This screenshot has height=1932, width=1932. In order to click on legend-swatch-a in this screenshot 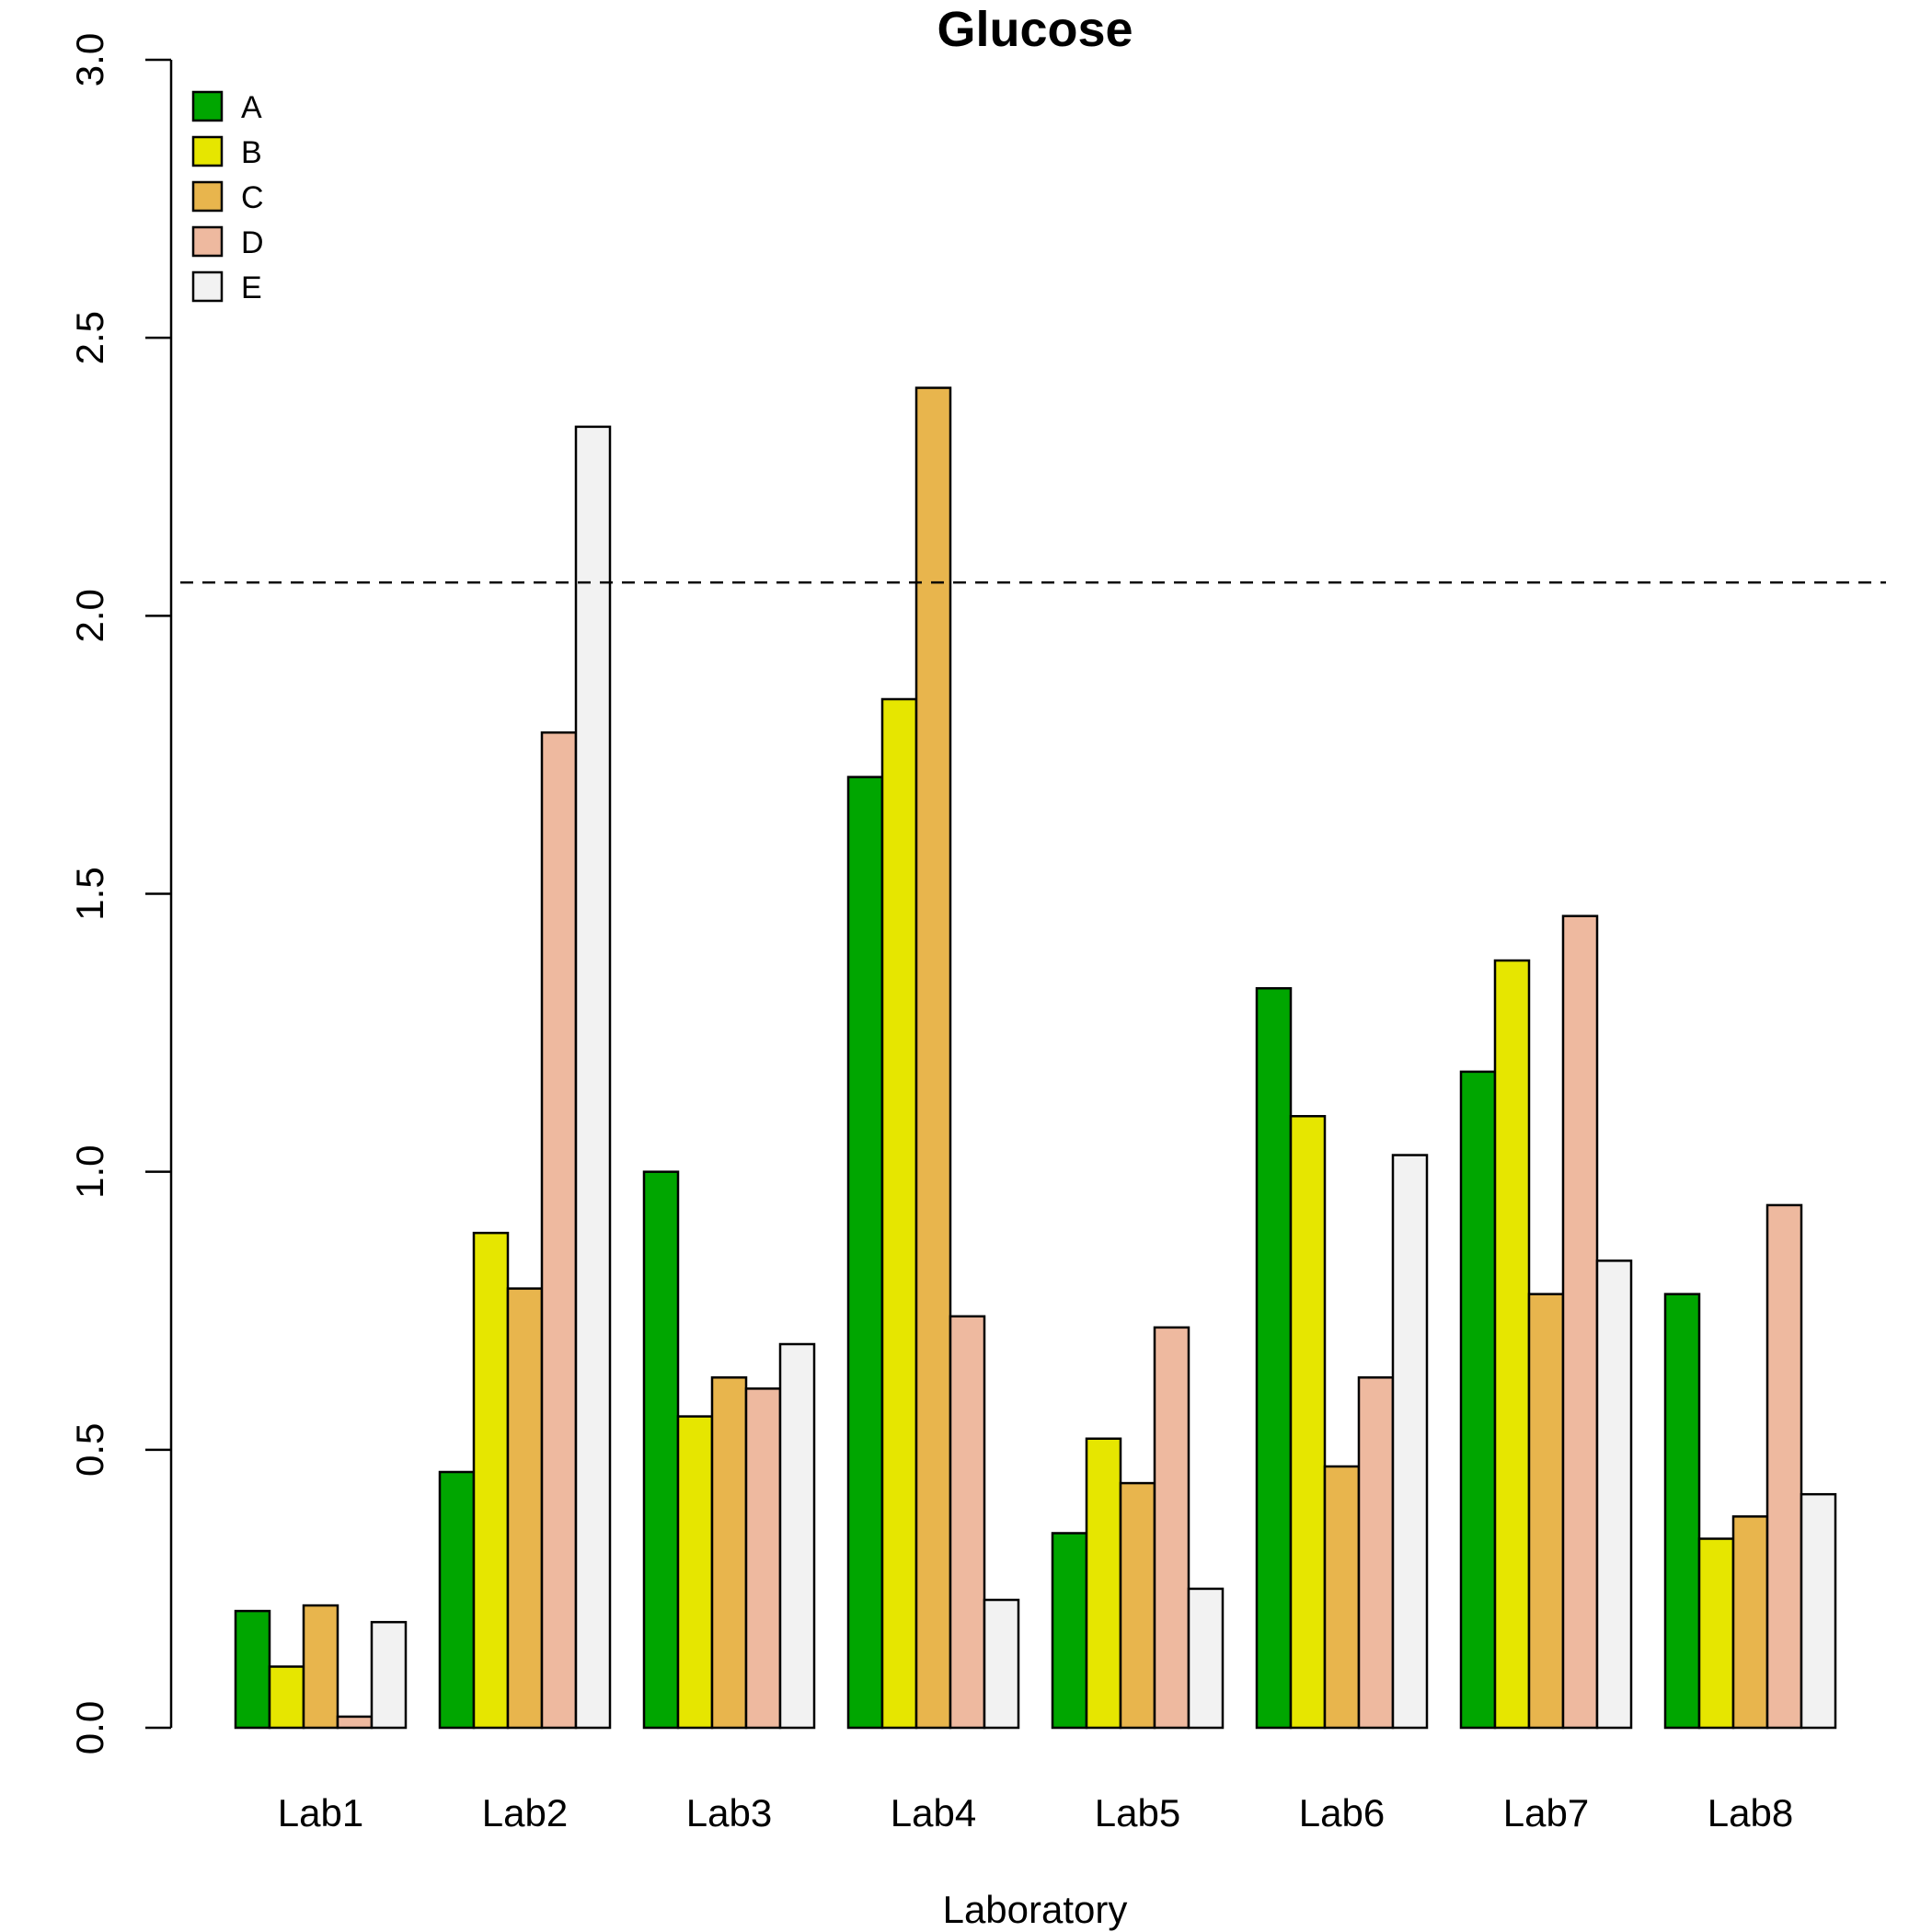, I will do `click(207, 106)`.